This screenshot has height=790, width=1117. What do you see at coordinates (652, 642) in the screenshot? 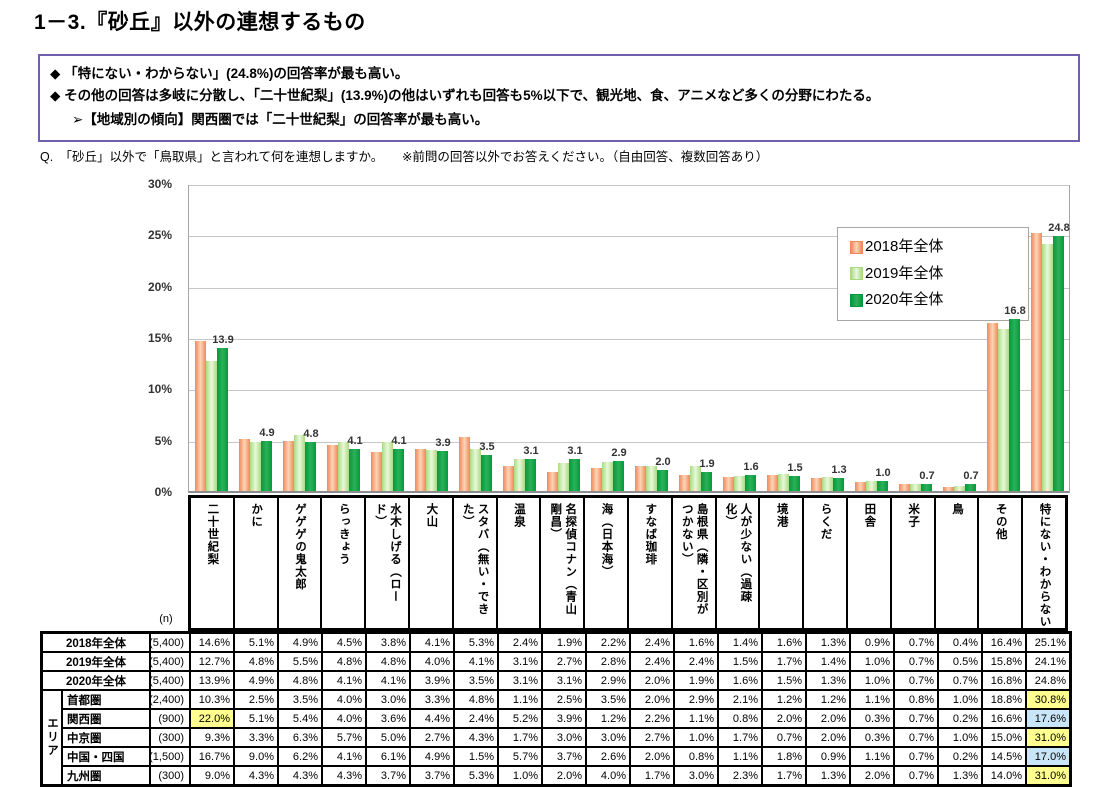
I see `table-value-cell: 2.4%` at bounding box center [652, 642].